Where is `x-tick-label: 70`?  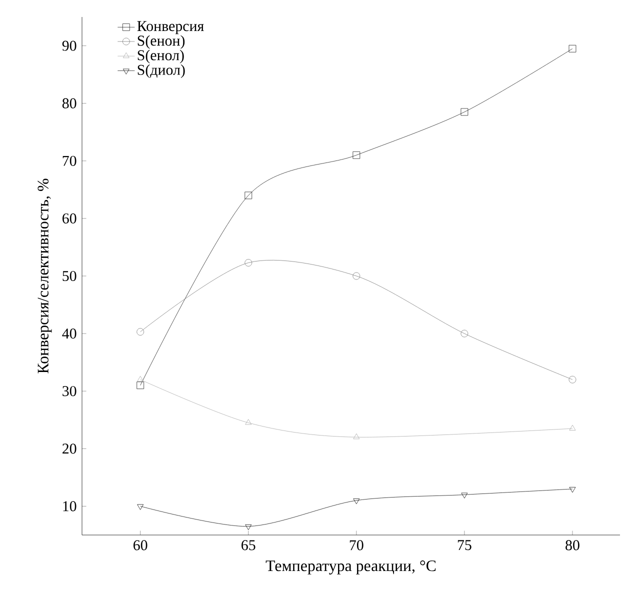
x-tick-label: 70 is located at coordinates (357, 545).